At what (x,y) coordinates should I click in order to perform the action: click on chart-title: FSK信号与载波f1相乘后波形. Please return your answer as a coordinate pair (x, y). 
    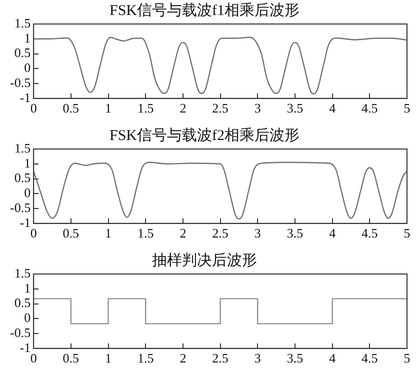
    Looking at the image, I should click on (204, 10).